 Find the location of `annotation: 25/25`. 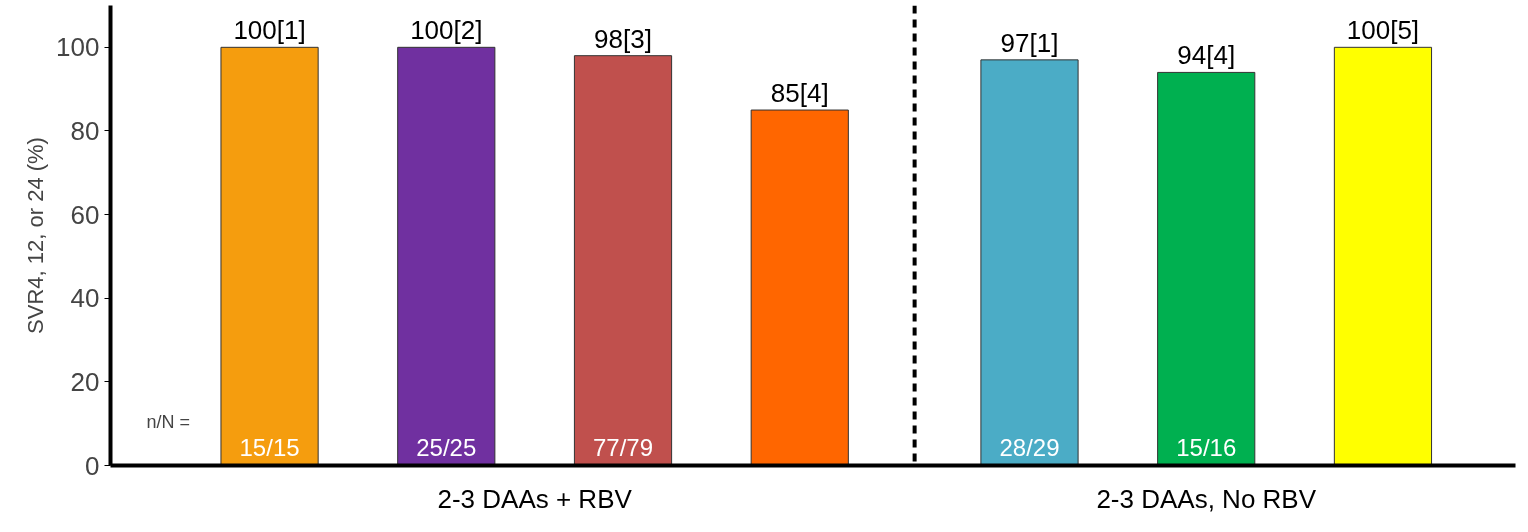

annotation: 25/25 is located at coordinates (446, 448).